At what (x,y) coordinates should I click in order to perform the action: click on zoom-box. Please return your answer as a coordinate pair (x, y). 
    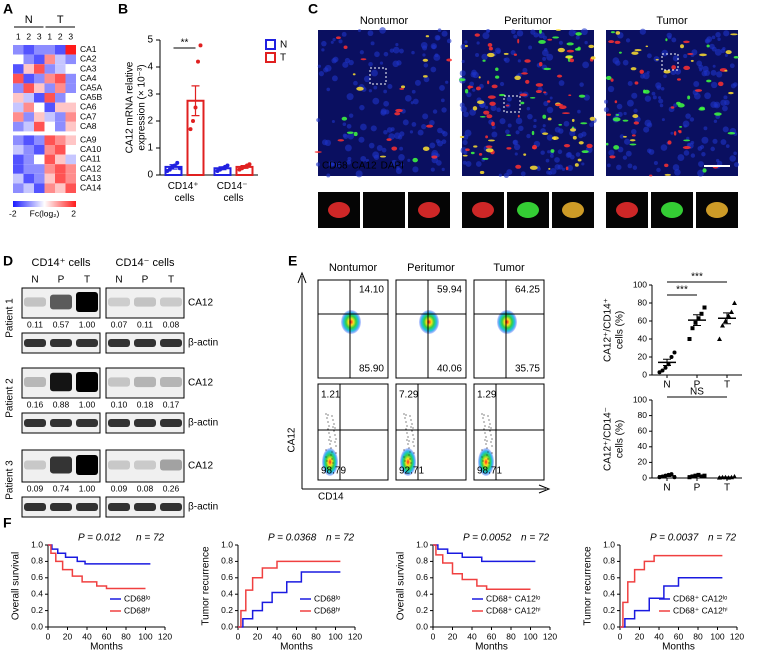
    Looking at the image, I should click on (512, 104).